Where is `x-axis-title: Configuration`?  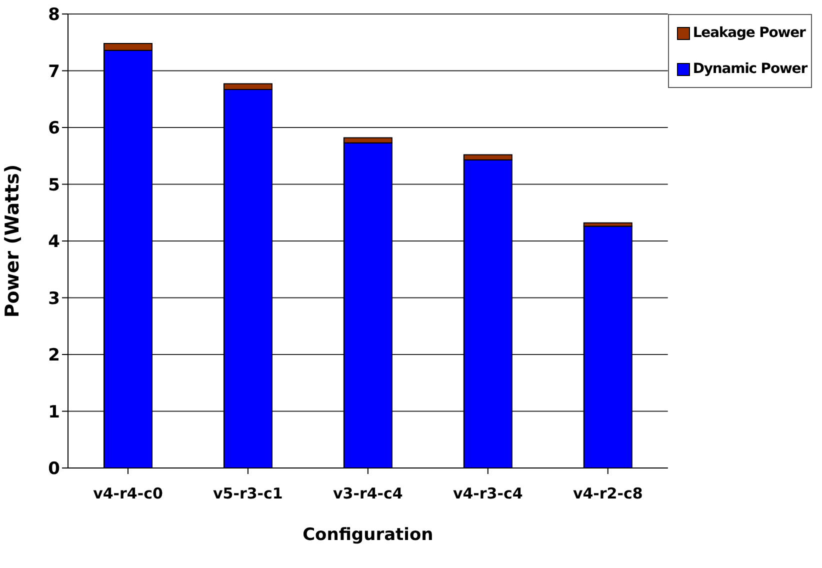
x-axis-title: Configuration is located at coordinates (368, 535).